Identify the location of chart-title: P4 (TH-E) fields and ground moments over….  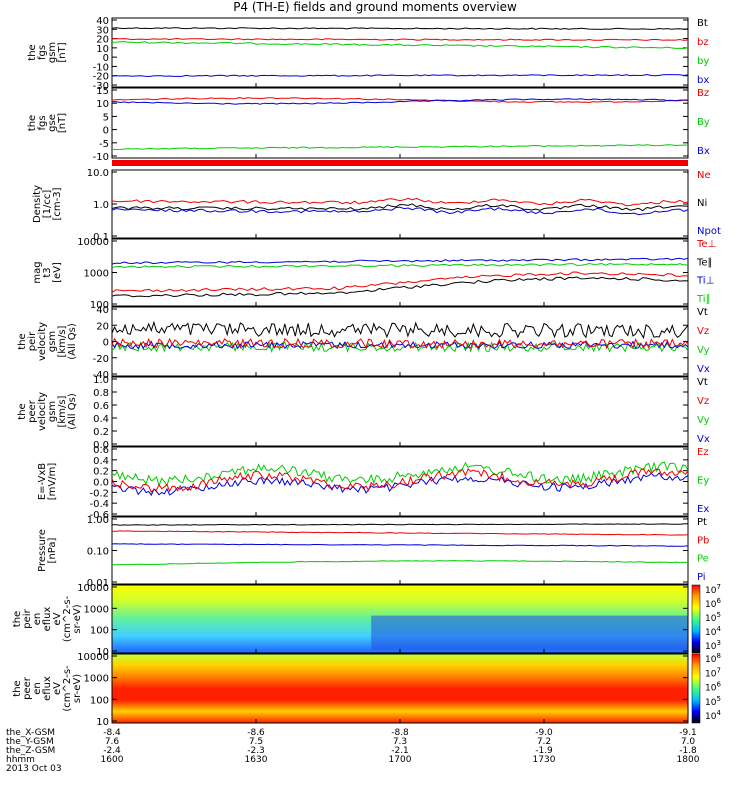
(375, 7).